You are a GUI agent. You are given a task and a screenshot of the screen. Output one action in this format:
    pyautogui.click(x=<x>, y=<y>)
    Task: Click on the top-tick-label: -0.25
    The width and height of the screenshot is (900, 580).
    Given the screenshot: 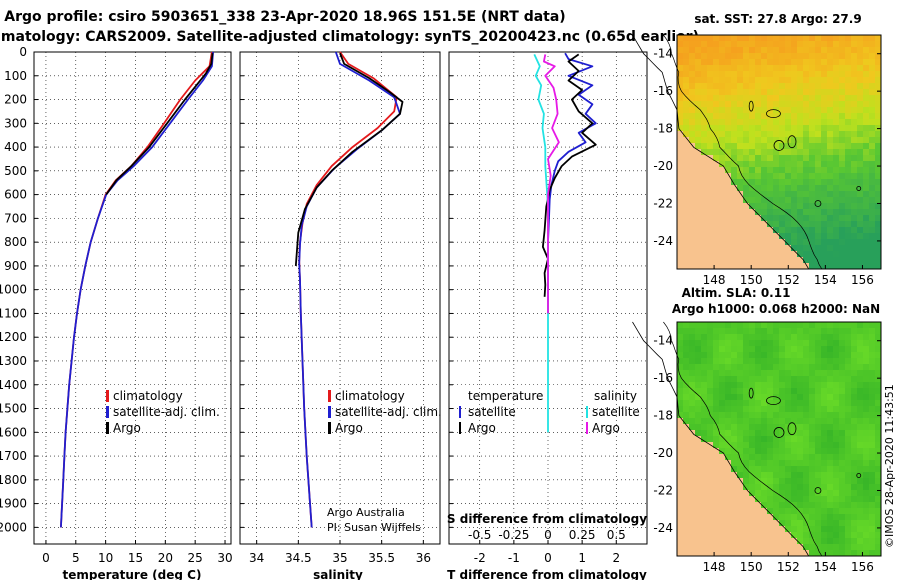 What is the action you would take?
    pyautogui.click(x=513, y=535)
    